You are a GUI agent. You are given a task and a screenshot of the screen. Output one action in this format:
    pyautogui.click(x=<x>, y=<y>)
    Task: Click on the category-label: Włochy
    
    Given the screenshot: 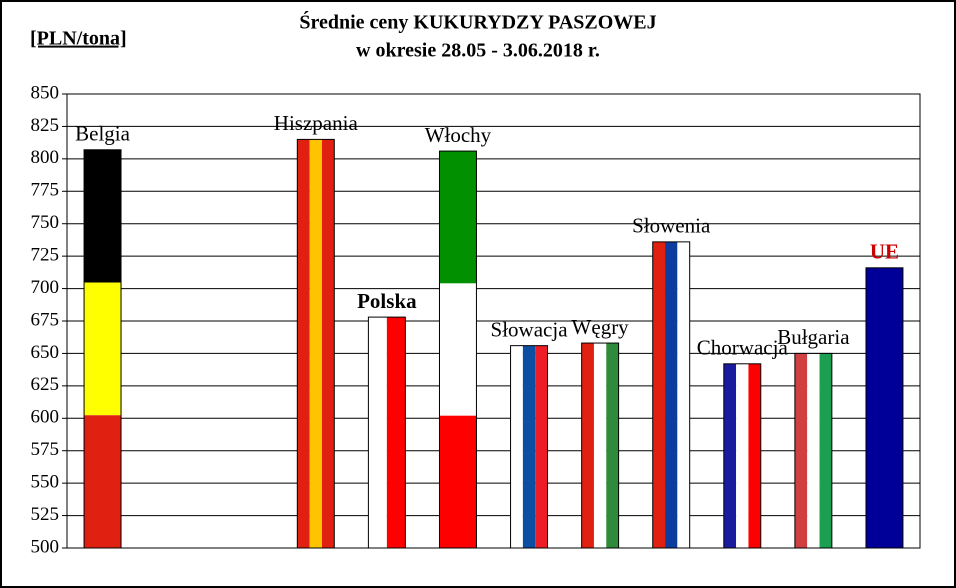 What is the action you would take?
    pyautogui.click(x=458, y=135)
    